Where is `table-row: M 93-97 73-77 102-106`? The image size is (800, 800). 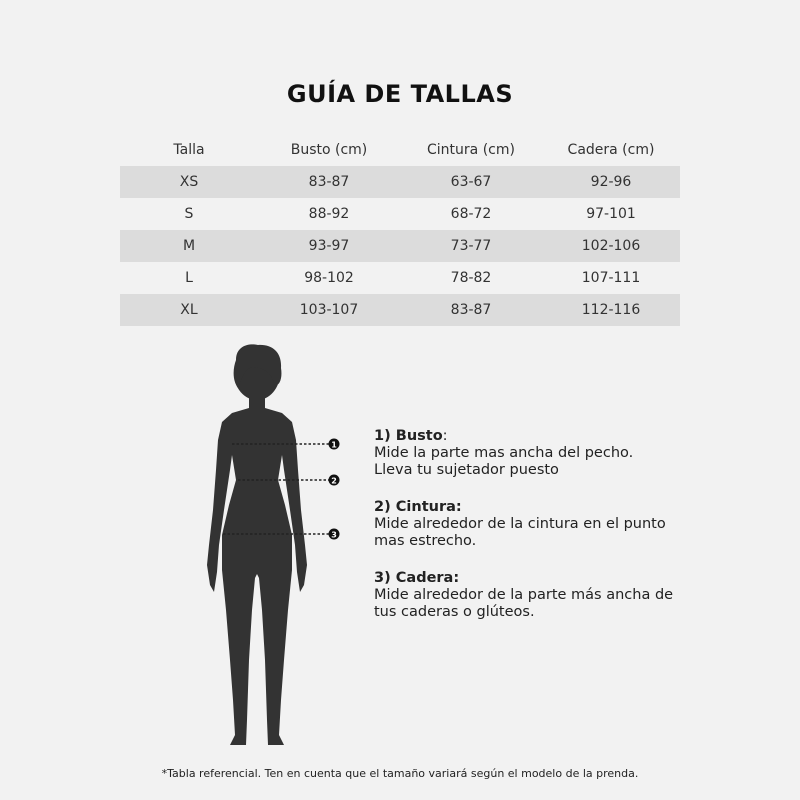
table-row: M 93-97 73-77 102-106 is located at coordinates (400, 246).